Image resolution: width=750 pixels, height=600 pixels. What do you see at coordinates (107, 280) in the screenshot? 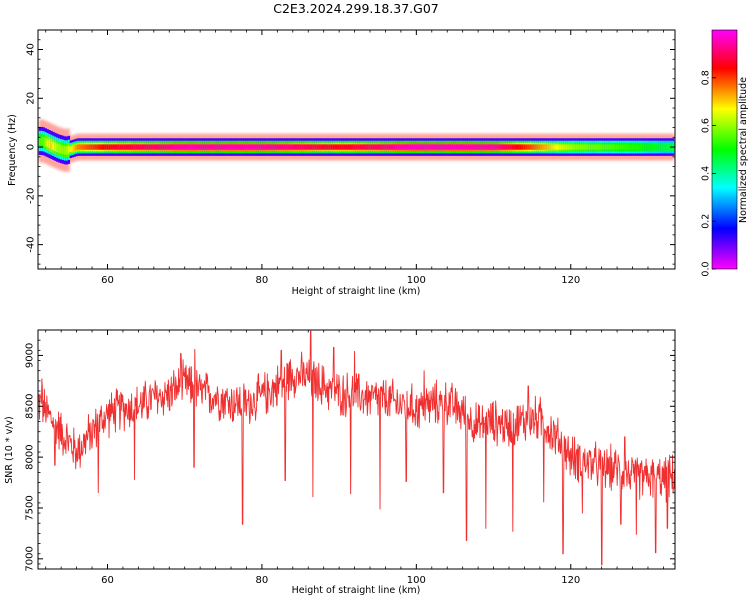
I see `spectrogram-x-tick-label: 60` at bounding box center [107, 280].